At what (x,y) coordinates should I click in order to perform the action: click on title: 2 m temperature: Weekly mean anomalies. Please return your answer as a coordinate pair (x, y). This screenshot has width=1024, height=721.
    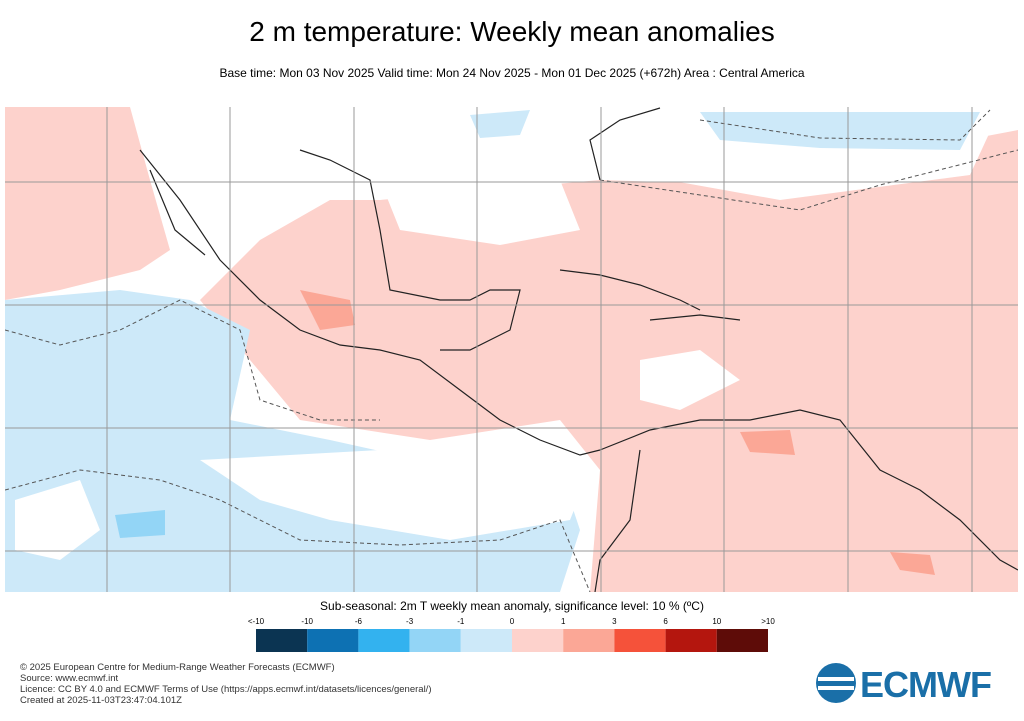
    Looking at the image, I should click on (512, 31).